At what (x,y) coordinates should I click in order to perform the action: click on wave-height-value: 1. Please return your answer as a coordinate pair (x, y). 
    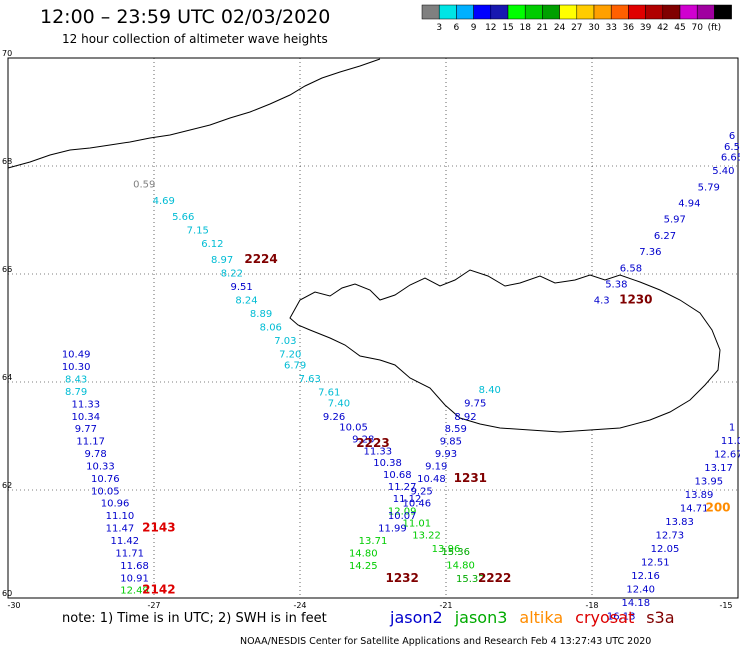
    Looking at the image, I should click on (732, 428).